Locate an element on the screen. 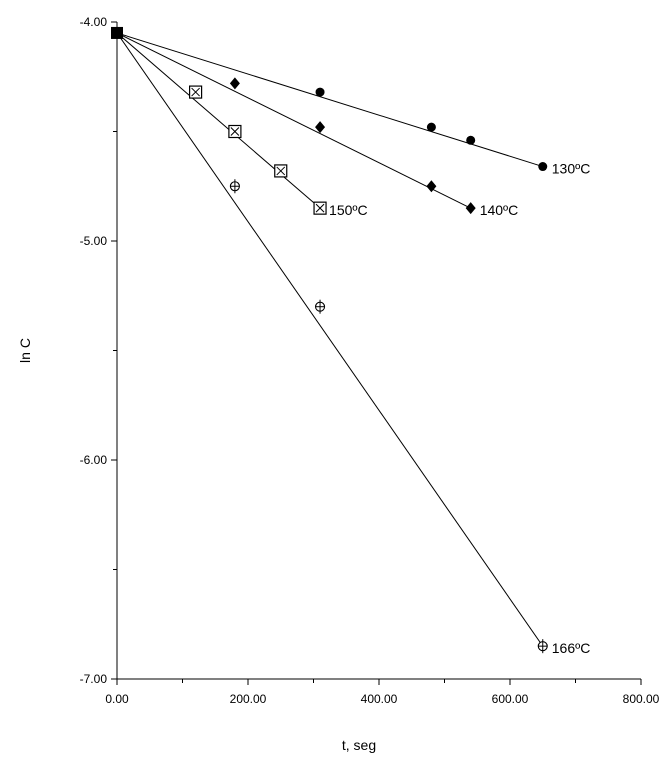 Image resolution: width=667 pixels, height=758 pixels. y-tick-label: -4.00 is located at coordinates (94, 22).